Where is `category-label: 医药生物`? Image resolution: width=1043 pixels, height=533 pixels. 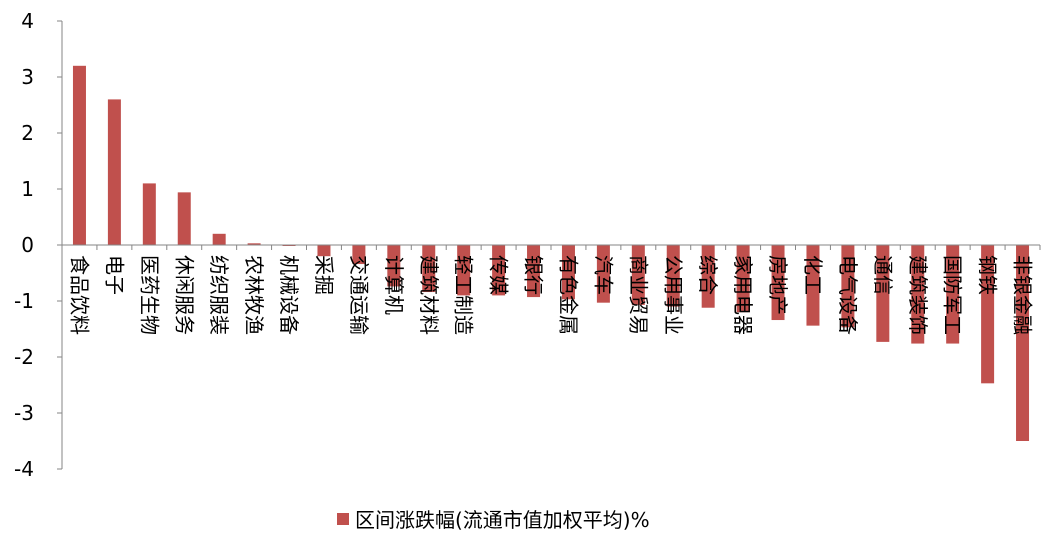 category-label: 医药生物 is located at coordinates (149, 295).